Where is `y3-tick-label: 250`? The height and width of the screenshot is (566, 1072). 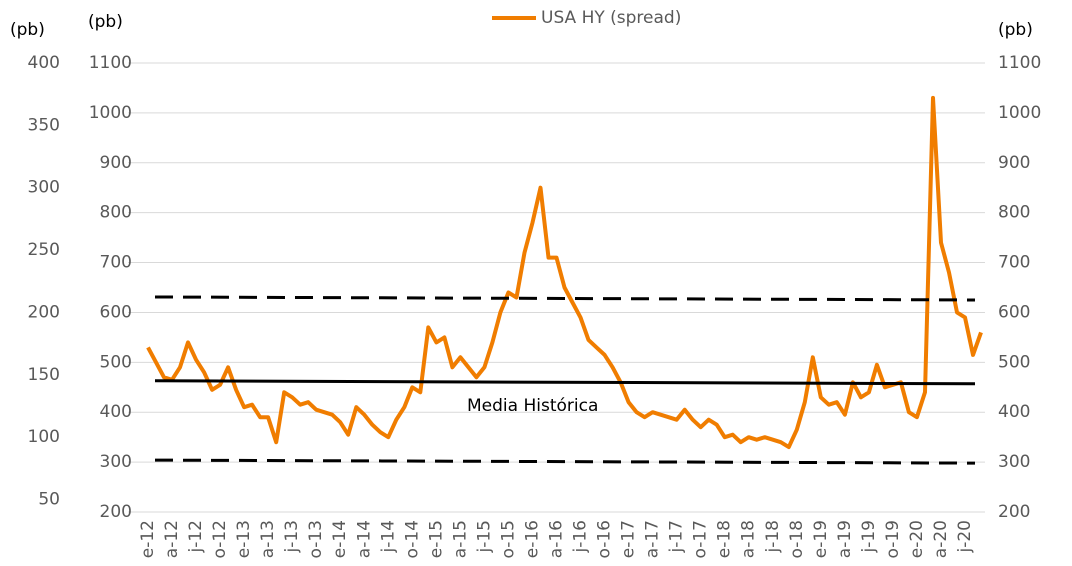 y3-tick-label: 250 is located at coordinates (44, 250).